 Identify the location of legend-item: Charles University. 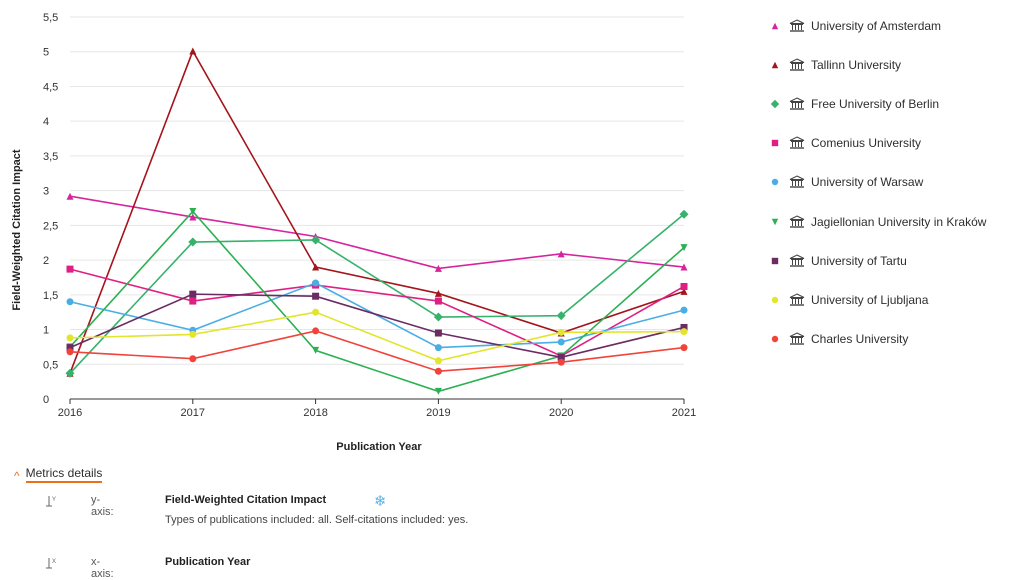
(894, 339).